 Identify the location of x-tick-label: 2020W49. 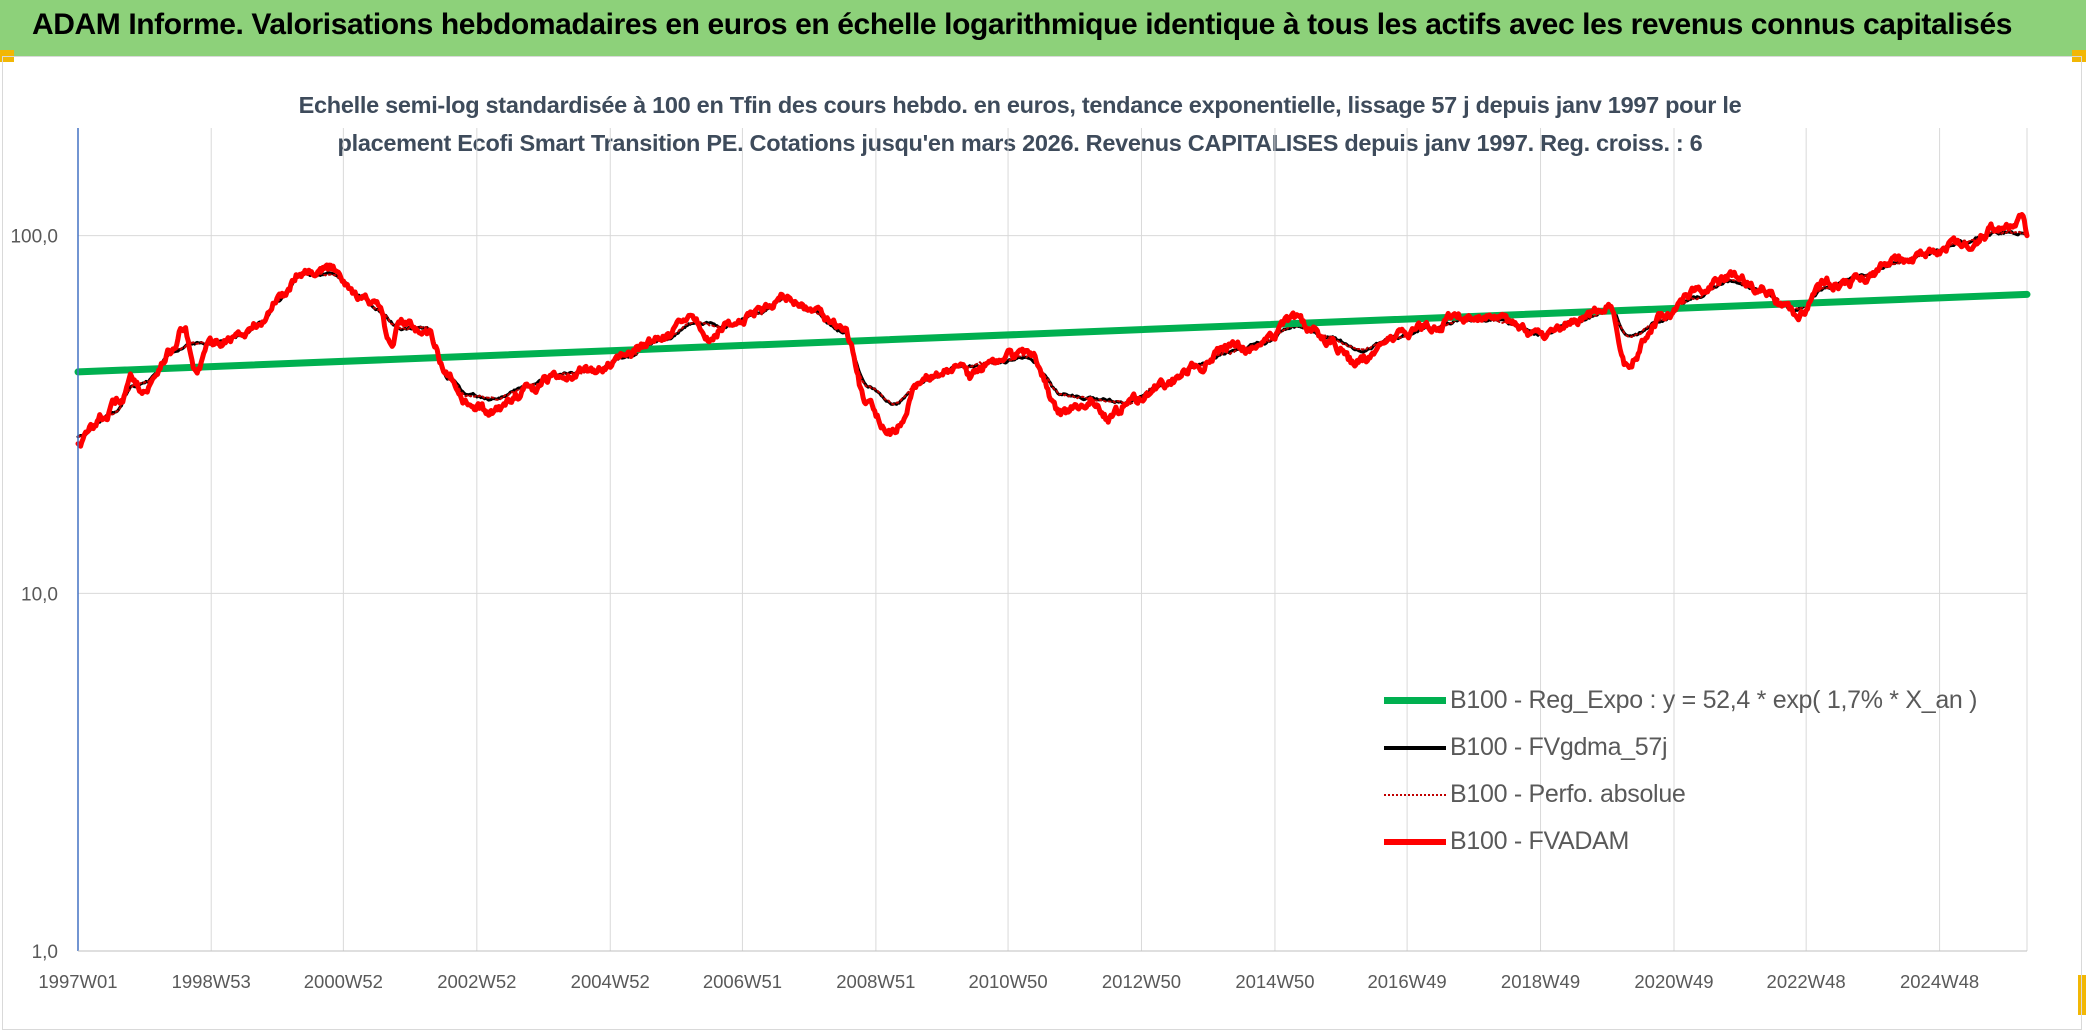
(1673, 981).